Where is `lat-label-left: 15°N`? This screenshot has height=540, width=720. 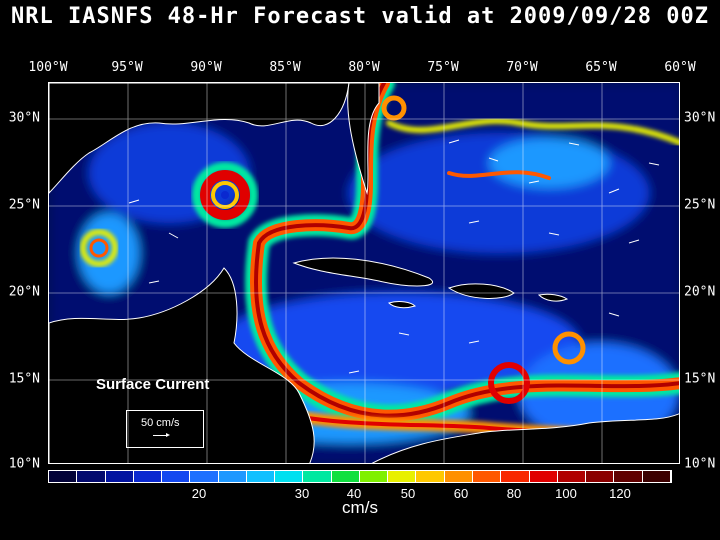 lat-label-left: 15°N is located at coordinates (24, 379).